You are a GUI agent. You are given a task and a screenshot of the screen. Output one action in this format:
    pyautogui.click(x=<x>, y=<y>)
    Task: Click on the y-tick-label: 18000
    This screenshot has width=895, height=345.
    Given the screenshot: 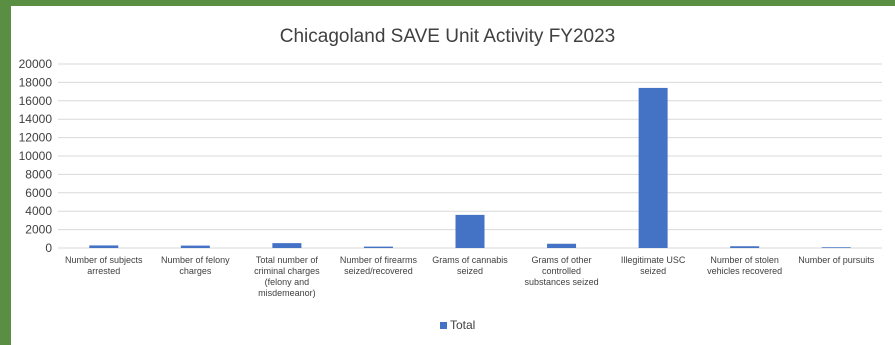 What is the action you would take?
    pyautogui.click(x=36, y=82)
    